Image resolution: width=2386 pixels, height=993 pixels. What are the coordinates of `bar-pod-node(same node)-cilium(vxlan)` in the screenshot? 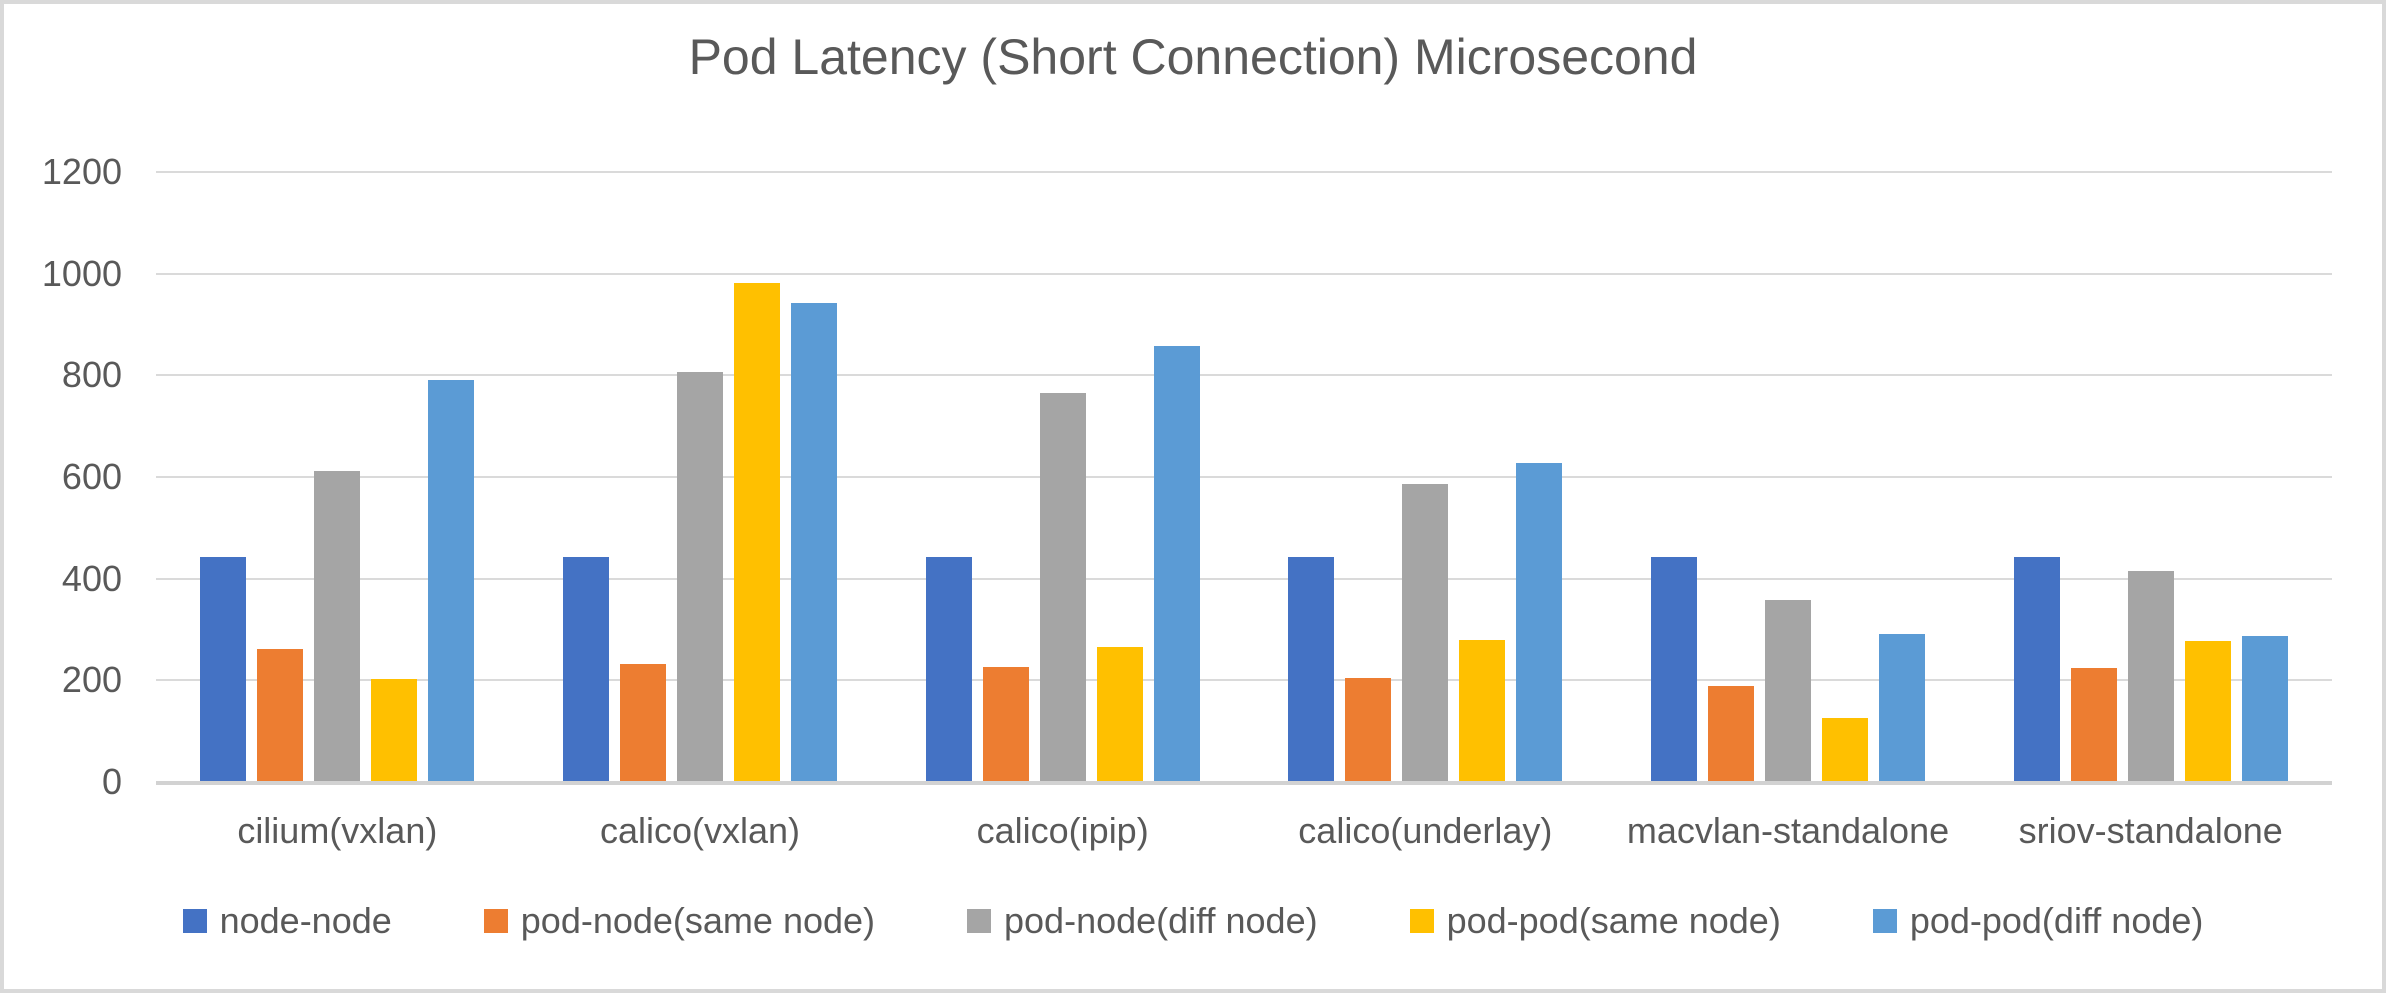 It's located at (280, 714).